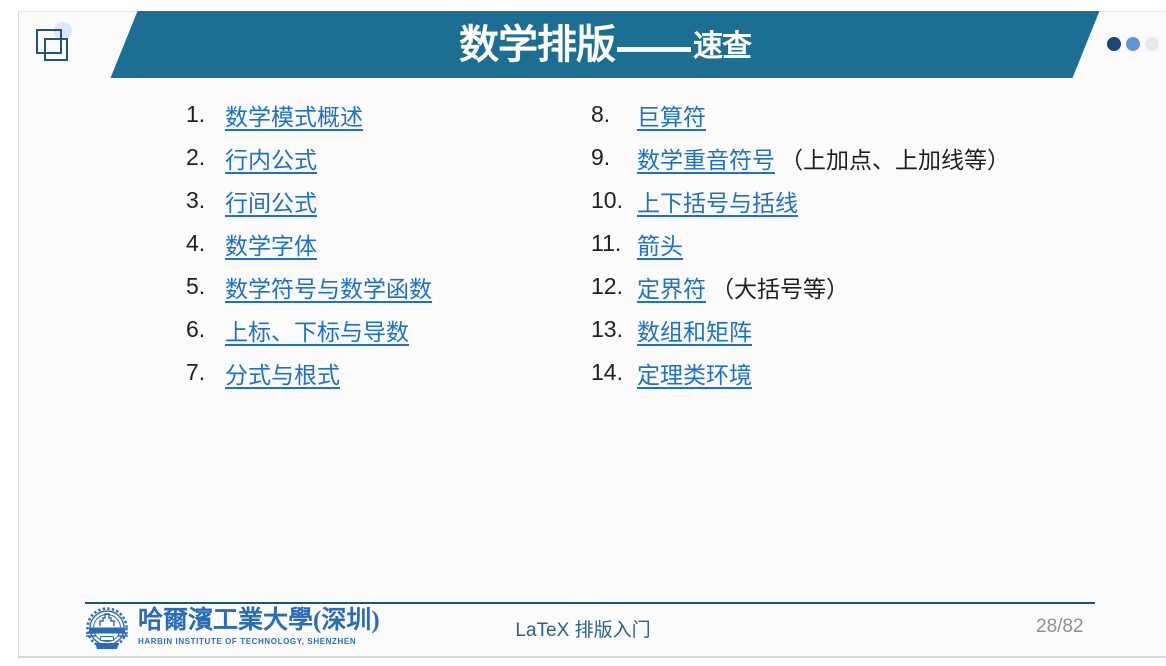  I want to click on toc-item-1: 1. 数学模式概述, so click(309, 114).